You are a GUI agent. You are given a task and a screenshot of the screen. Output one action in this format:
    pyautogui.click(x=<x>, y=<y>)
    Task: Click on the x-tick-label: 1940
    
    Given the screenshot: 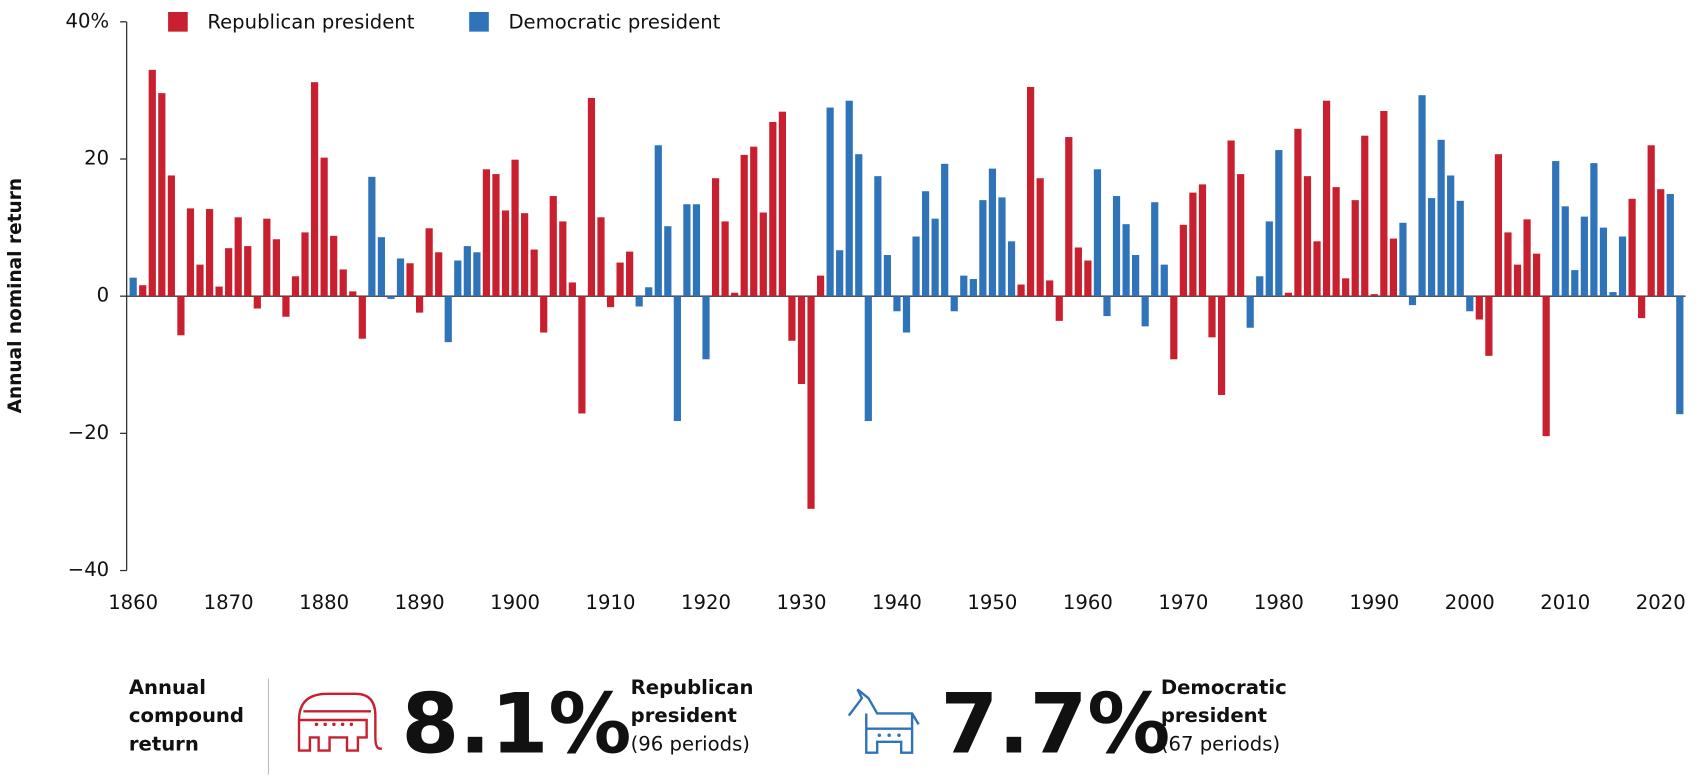 What is the action you would take?
    pyautogui.click(x=897, y=602)
    